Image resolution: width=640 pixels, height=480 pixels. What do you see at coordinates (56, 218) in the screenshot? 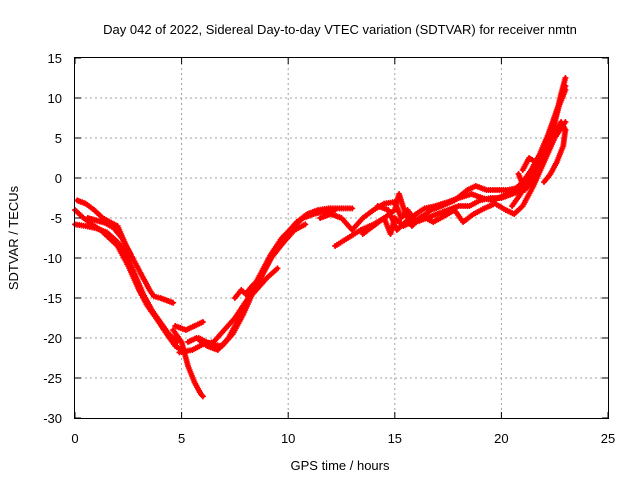
I see `y-tick-label: -5` at bounding box center [56, 218].